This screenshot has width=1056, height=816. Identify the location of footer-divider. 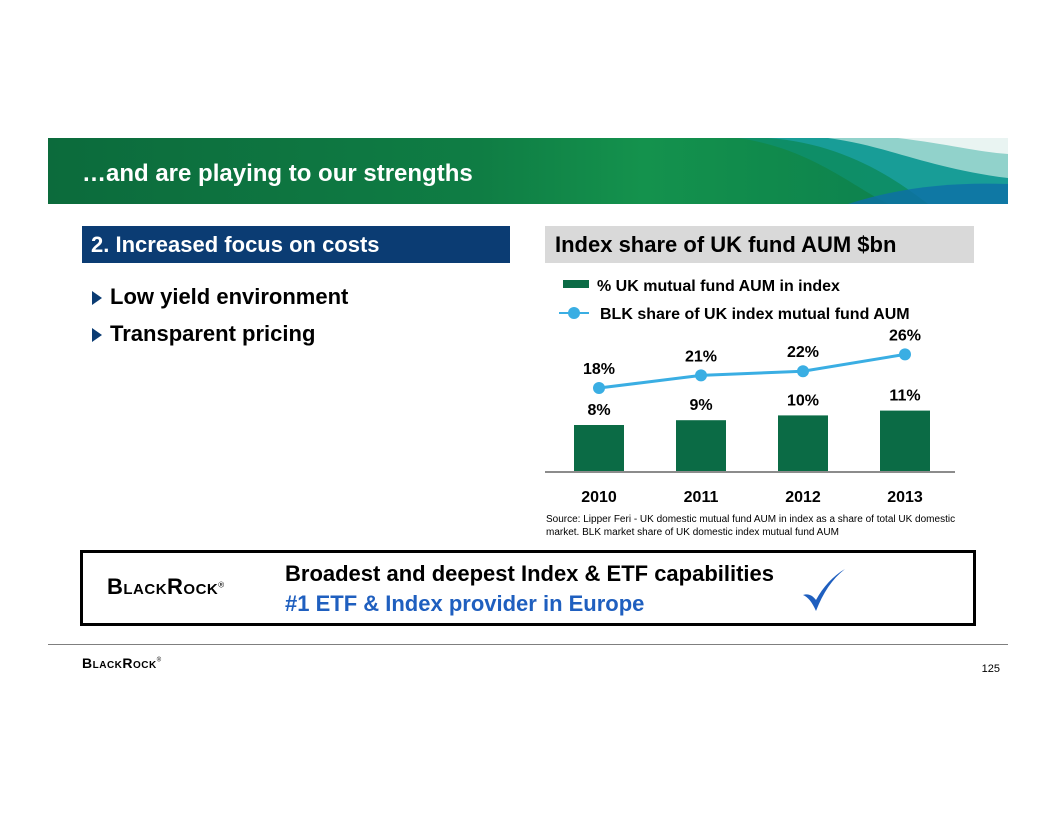
(528, 644).